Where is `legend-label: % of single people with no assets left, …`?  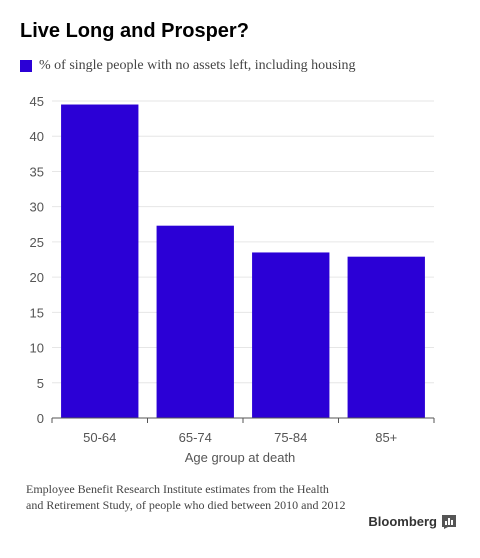
legend-label: % of single people with no assets left, … is located at coordinates (197, 65).